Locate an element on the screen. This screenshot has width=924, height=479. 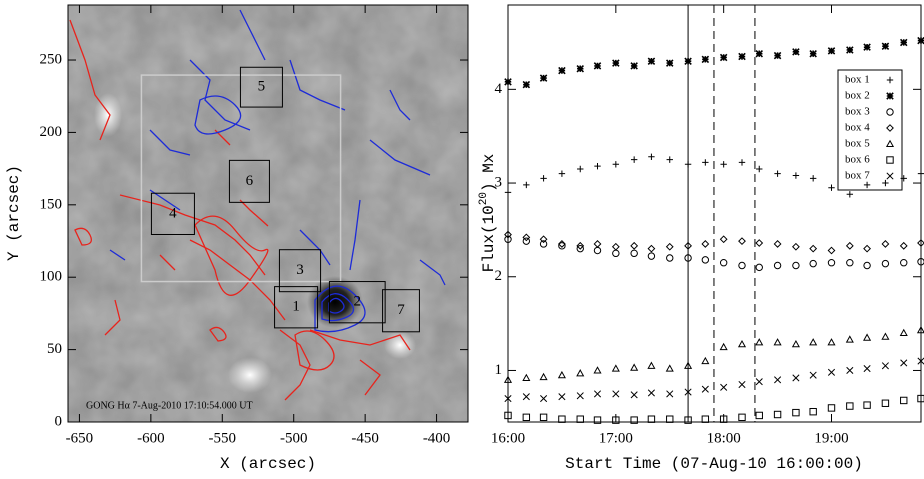
legend-label: box 4 is located at coordinates (857, 128).